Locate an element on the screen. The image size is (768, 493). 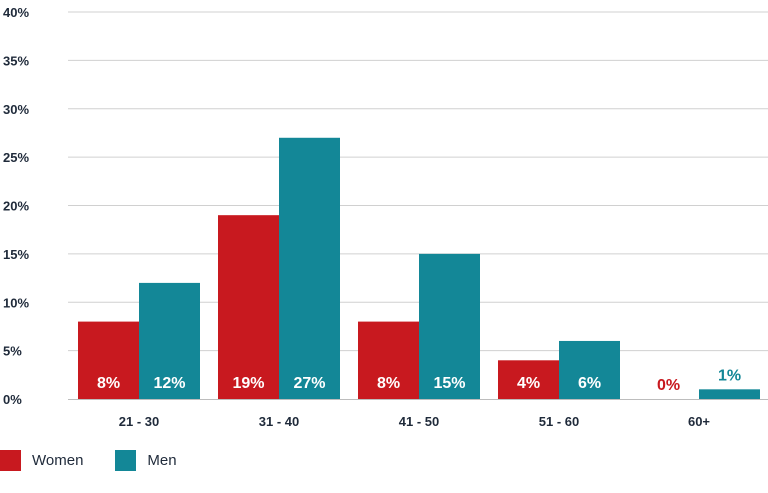
data-label: 4% is located at coordinates (528, 383).